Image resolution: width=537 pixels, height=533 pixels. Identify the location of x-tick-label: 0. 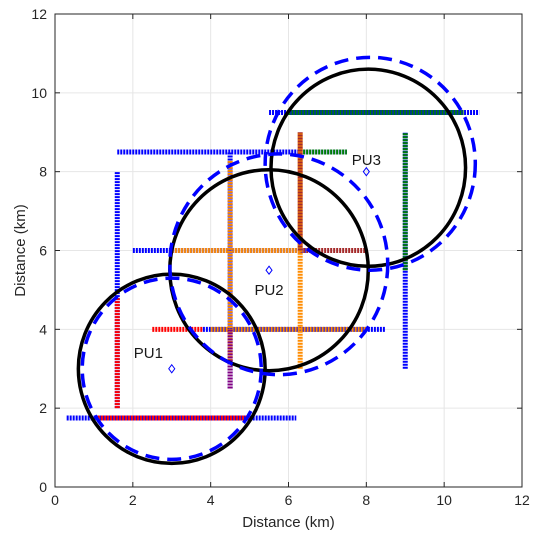
(55, 500).